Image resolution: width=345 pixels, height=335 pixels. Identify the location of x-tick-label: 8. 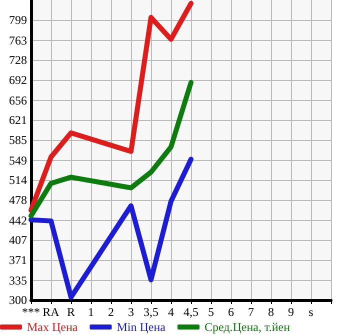
(271, 312).